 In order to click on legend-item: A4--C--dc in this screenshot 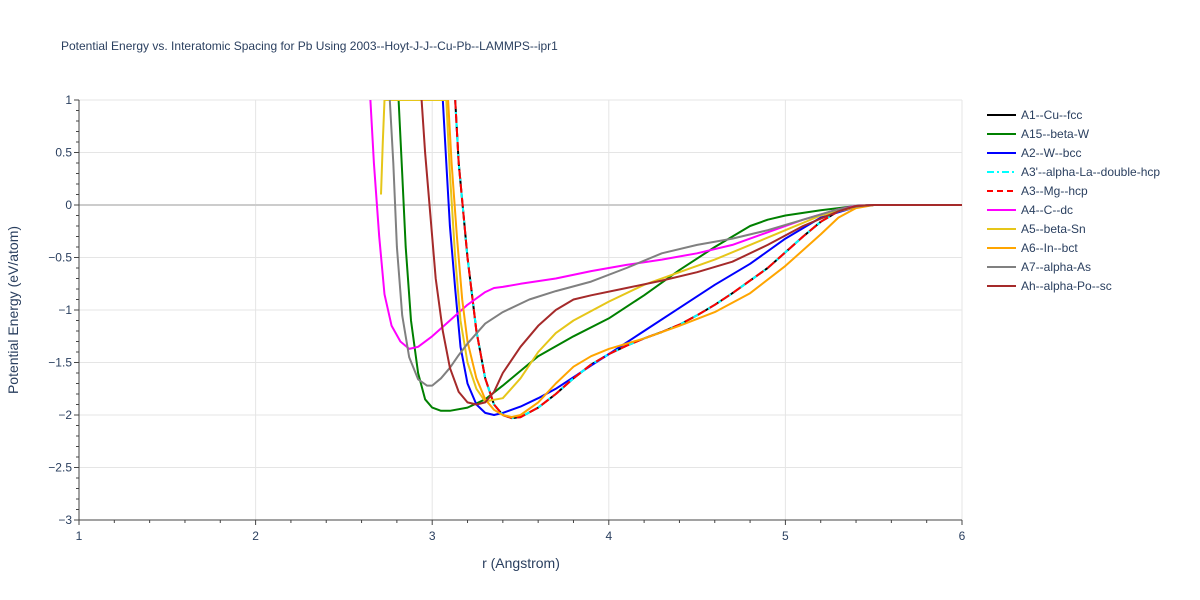, I will do `click(1030, 210)`.